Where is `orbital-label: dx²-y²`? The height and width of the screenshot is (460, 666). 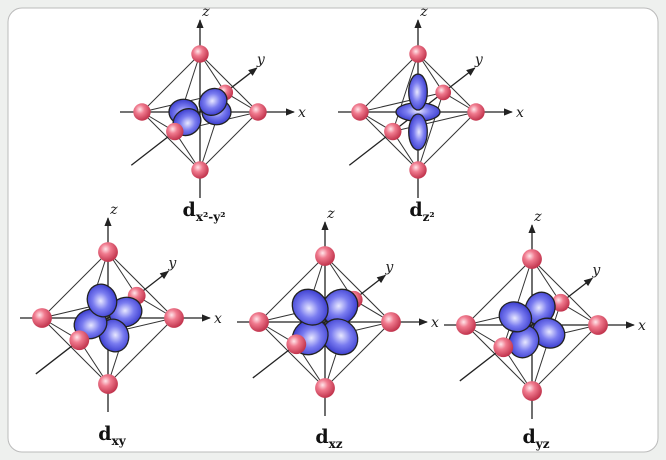 orbital-label: dx²-y² is located at coordinates (204, 211).